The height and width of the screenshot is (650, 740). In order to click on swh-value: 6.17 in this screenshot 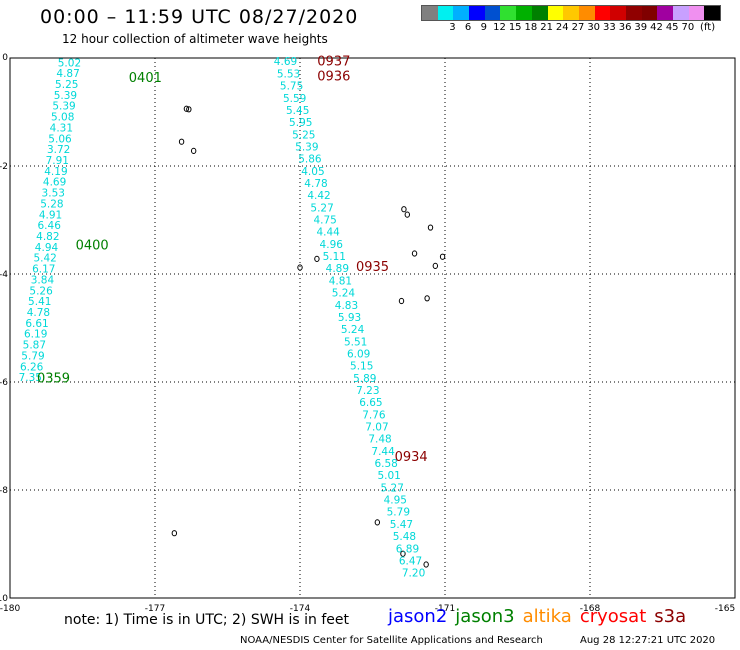, I will do `click(43, 270)`.